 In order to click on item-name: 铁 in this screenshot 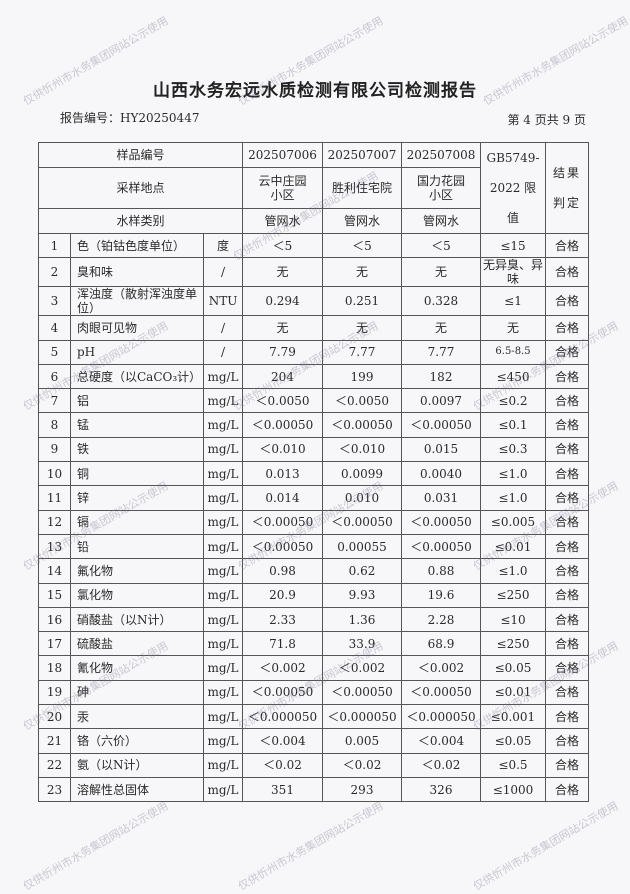, I will do `click(137, 449)`.